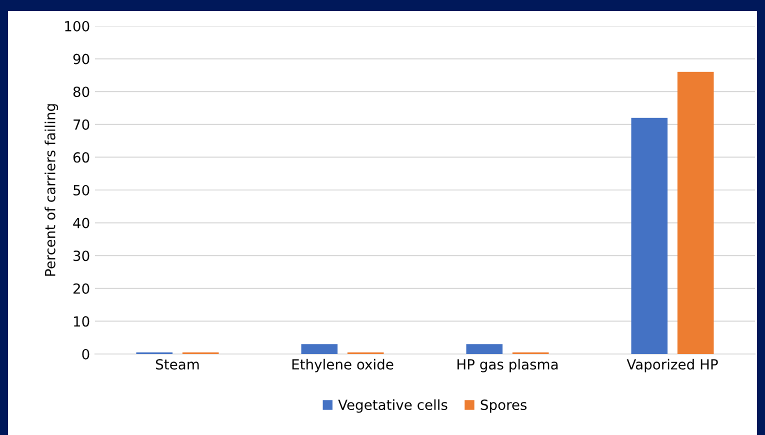 The width and height of the screenshot is (765, 435). Describe the element at coordinates (393, 406) in the screenshot. I see `legend-label: Vegetative cells` at that location.